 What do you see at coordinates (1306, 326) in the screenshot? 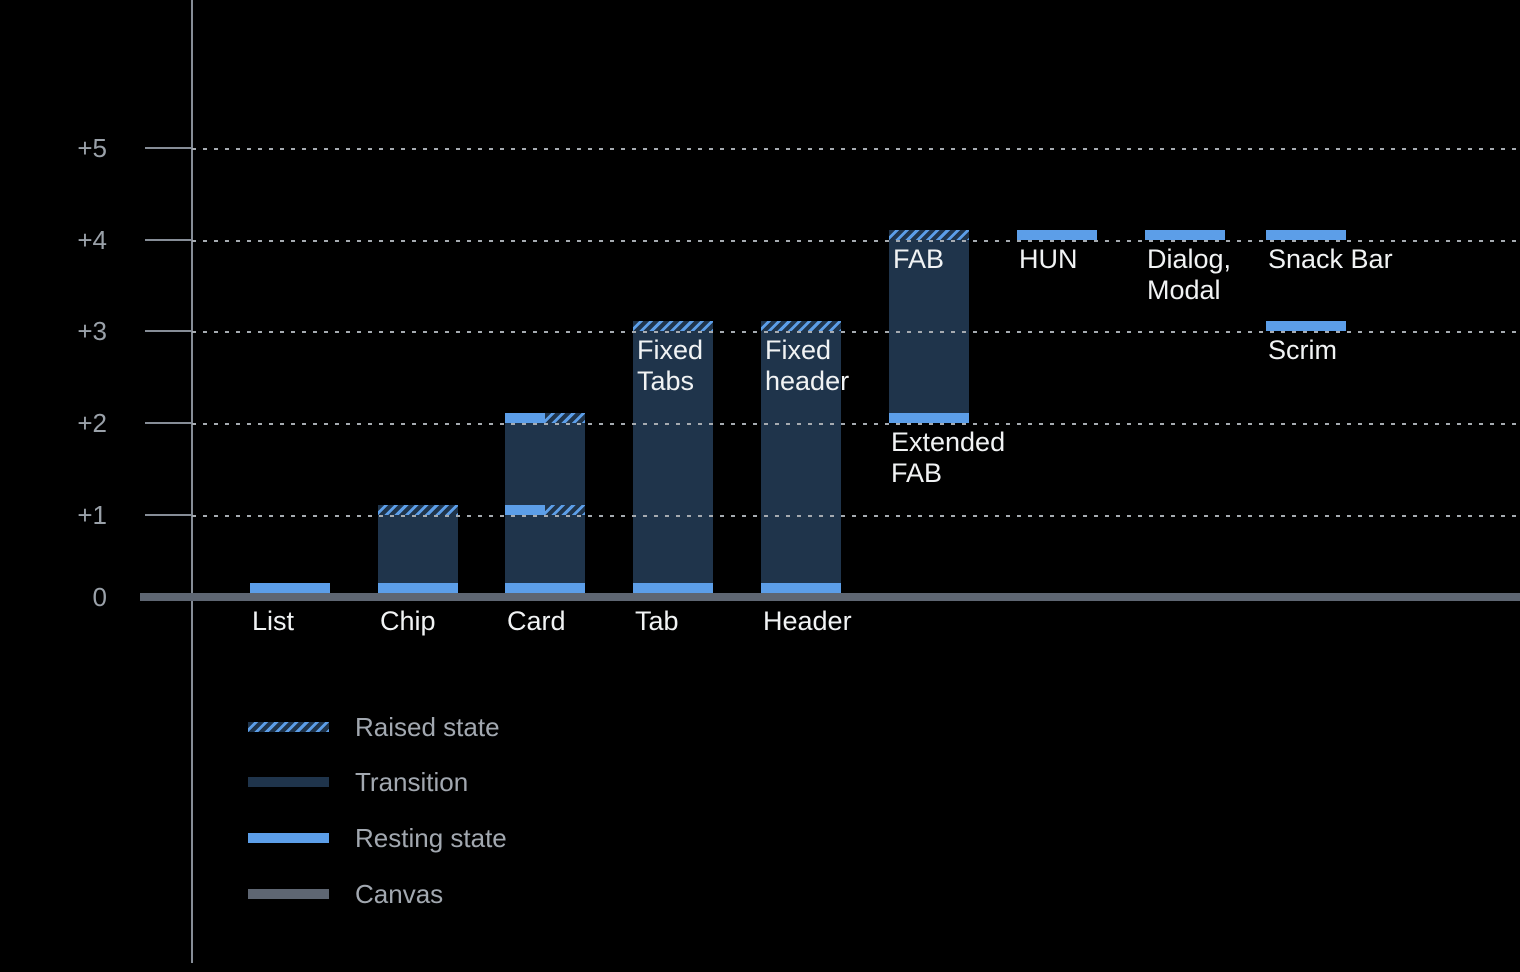
I see `bar-scrim-resting-band` at bounding box center [1306, 326].